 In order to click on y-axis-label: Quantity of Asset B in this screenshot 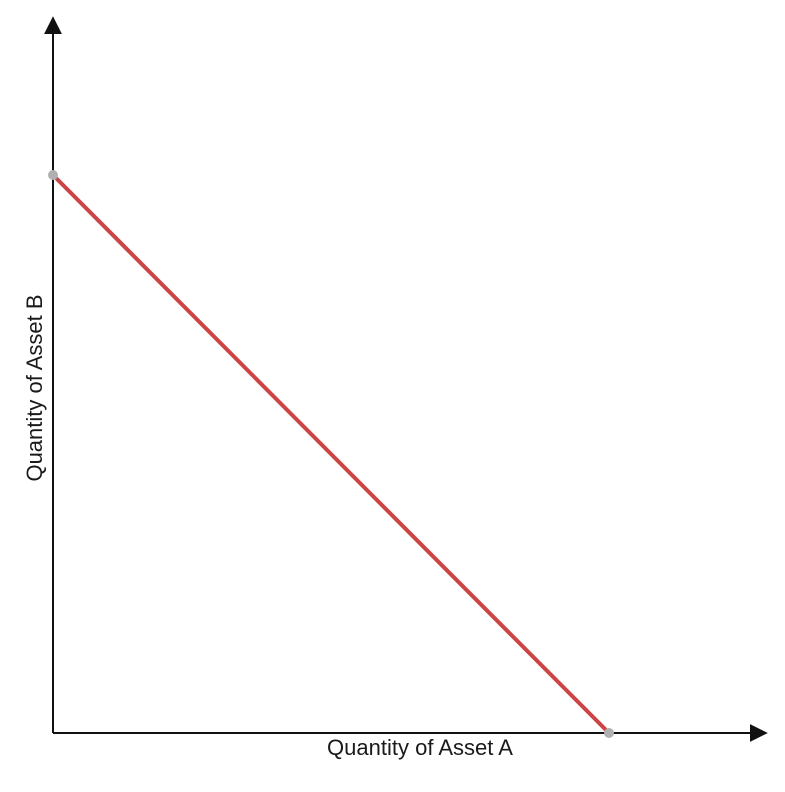, I will do `click(34, 387)`.